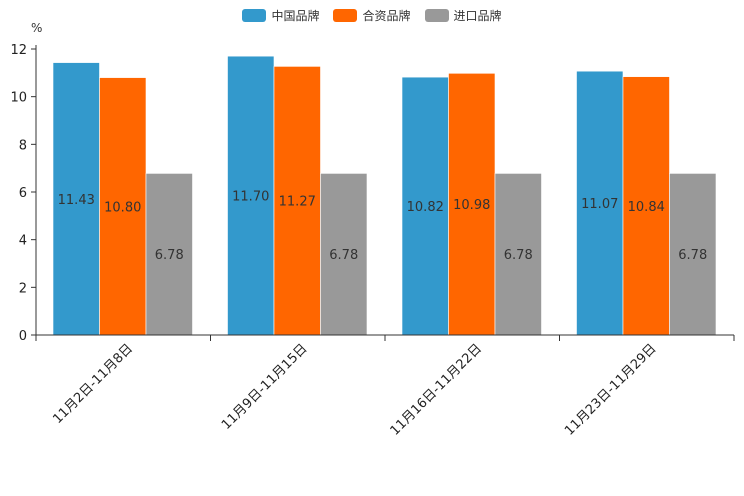  I want to click on y-tick-label-1: 2, so click(23, 288).